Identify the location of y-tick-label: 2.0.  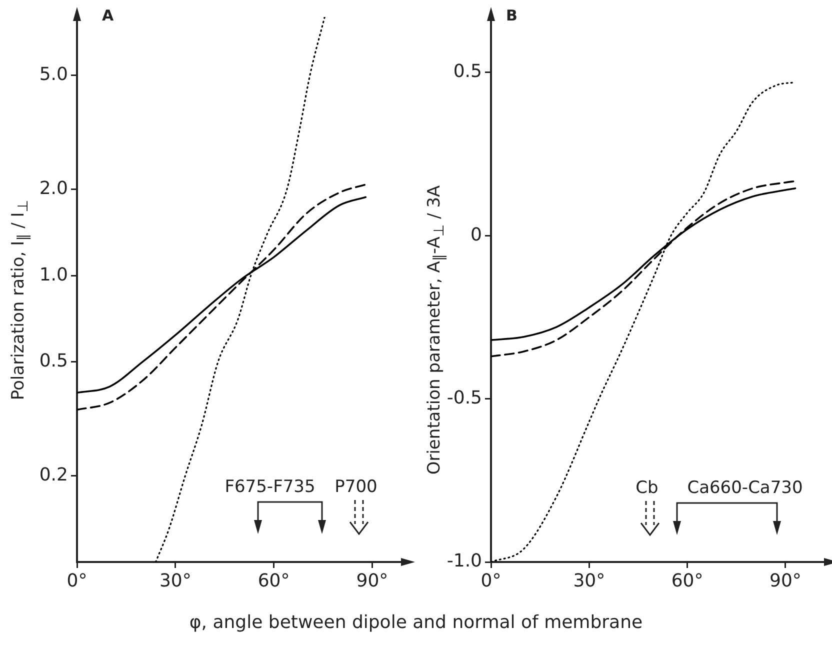
(53, 189).